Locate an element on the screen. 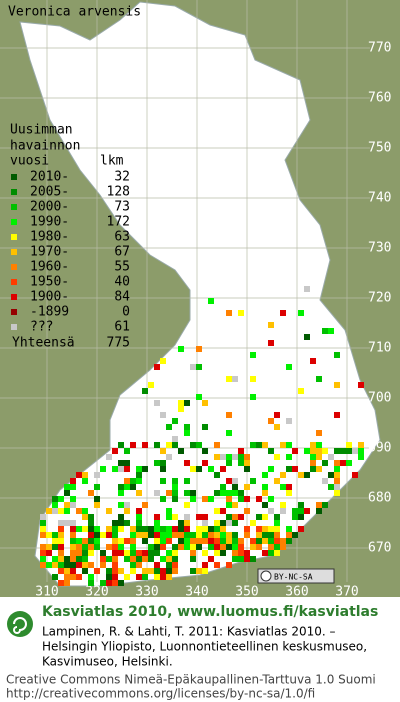 The image size is (400, 702). legend-count: 67 is located at coordinates (122, 252).